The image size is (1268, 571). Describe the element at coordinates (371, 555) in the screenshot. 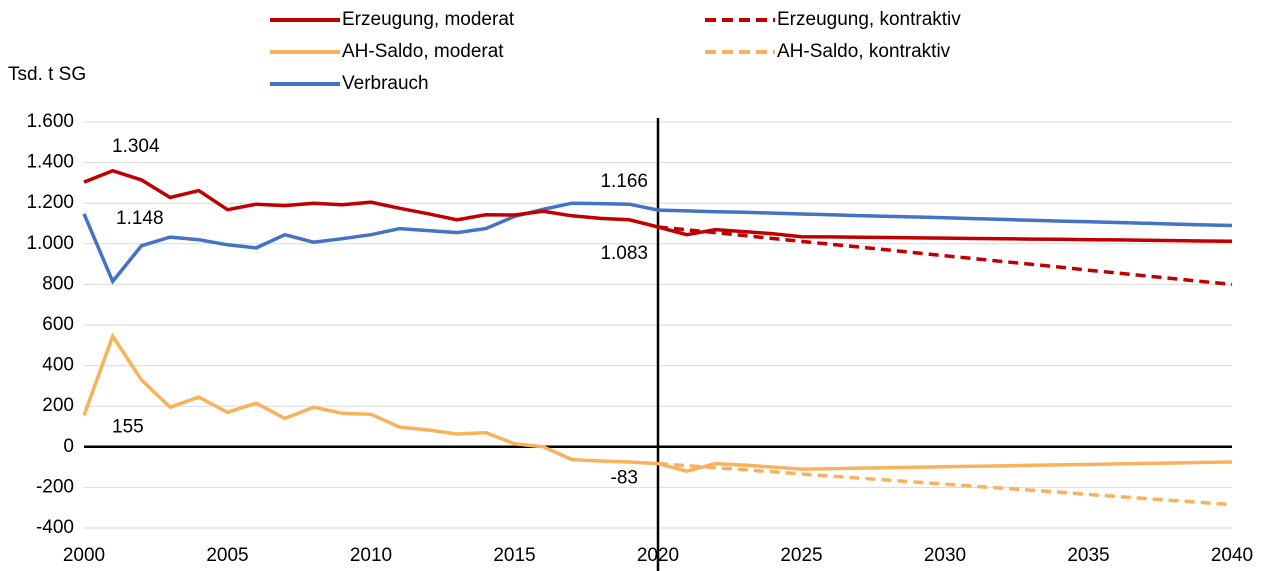

I see `x-tick-label: 2010` at that location.